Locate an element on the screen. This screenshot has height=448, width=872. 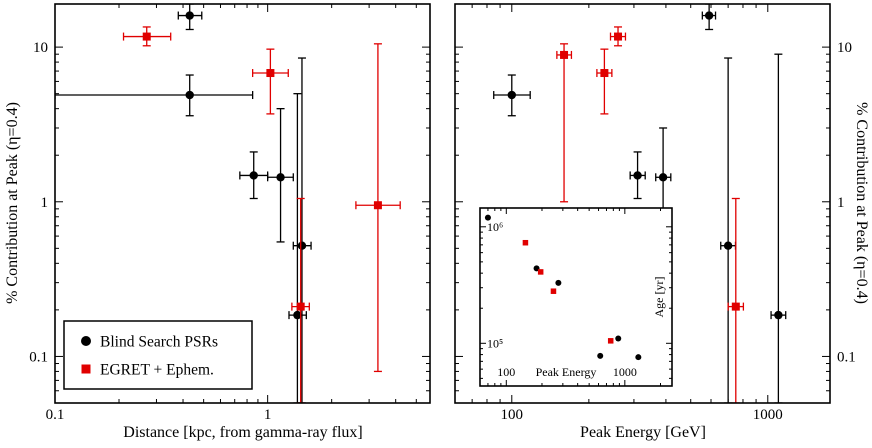
age-inset-panel: 100 1000 10⁵ 10⁶ Peak Energy Age [yr] is located at coordinates (576, 297).